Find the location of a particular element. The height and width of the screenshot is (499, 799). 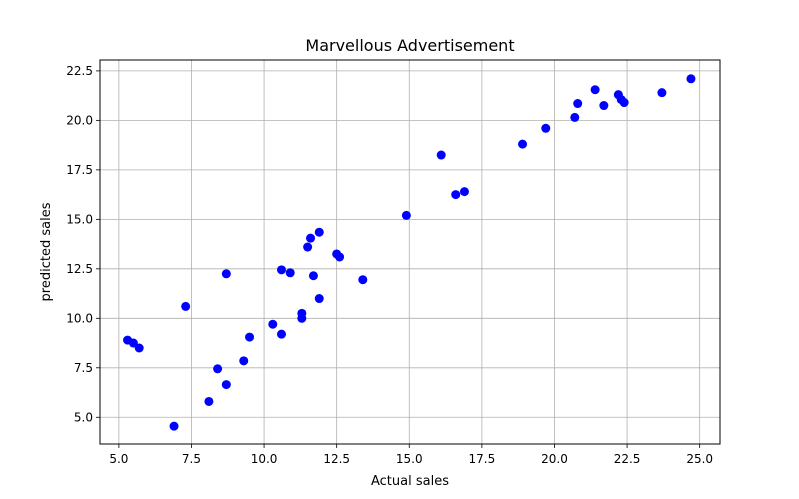

y-tick-label: 5.0 is located at coordinates (83, 417).